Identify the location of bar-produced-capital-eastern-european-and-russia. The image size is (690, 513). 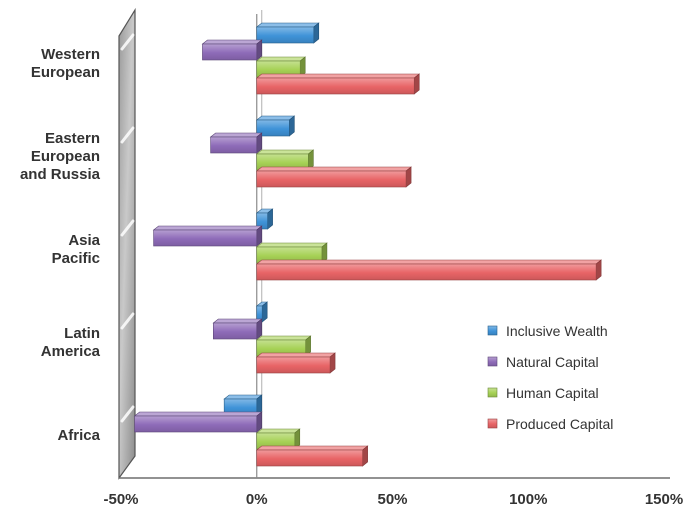
(333, 177).